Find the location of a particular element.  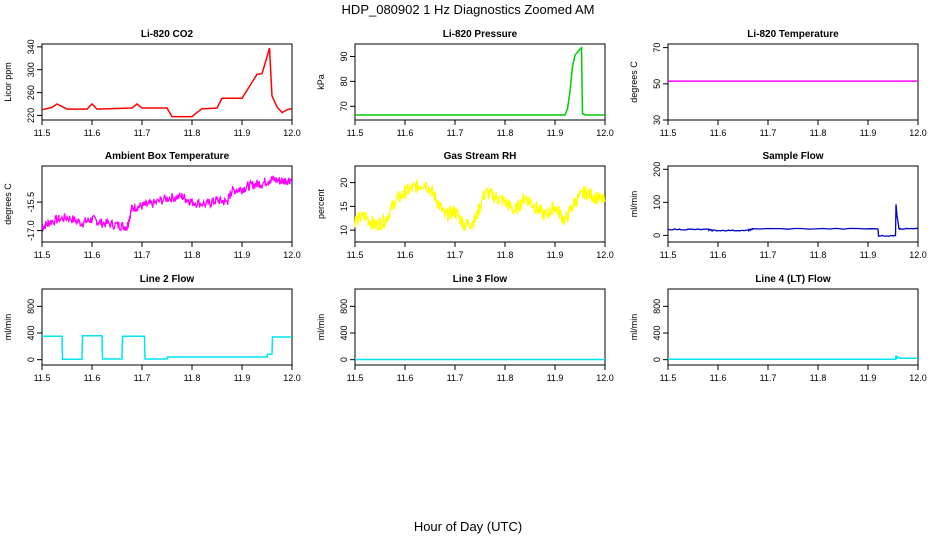

y-tick-label: 30 is located at coordinates (657, 120).